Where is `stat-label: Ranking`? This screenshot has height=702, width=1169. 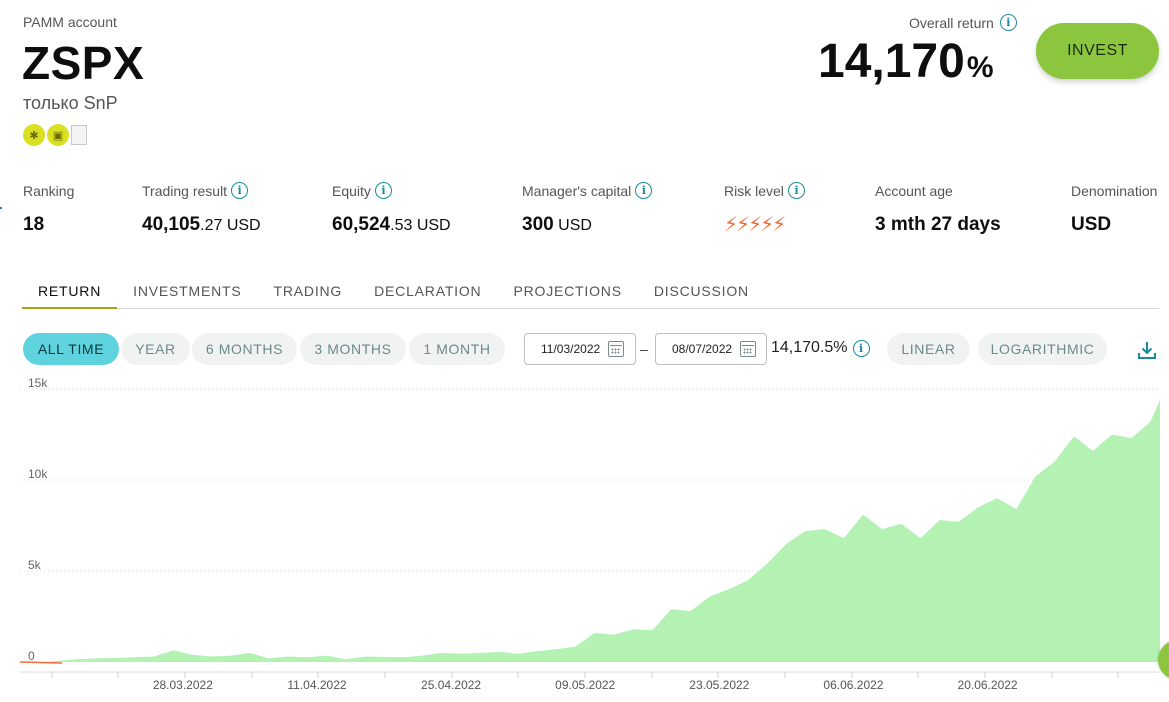 stat-label: Ranking is located at coordinates (49, 190).